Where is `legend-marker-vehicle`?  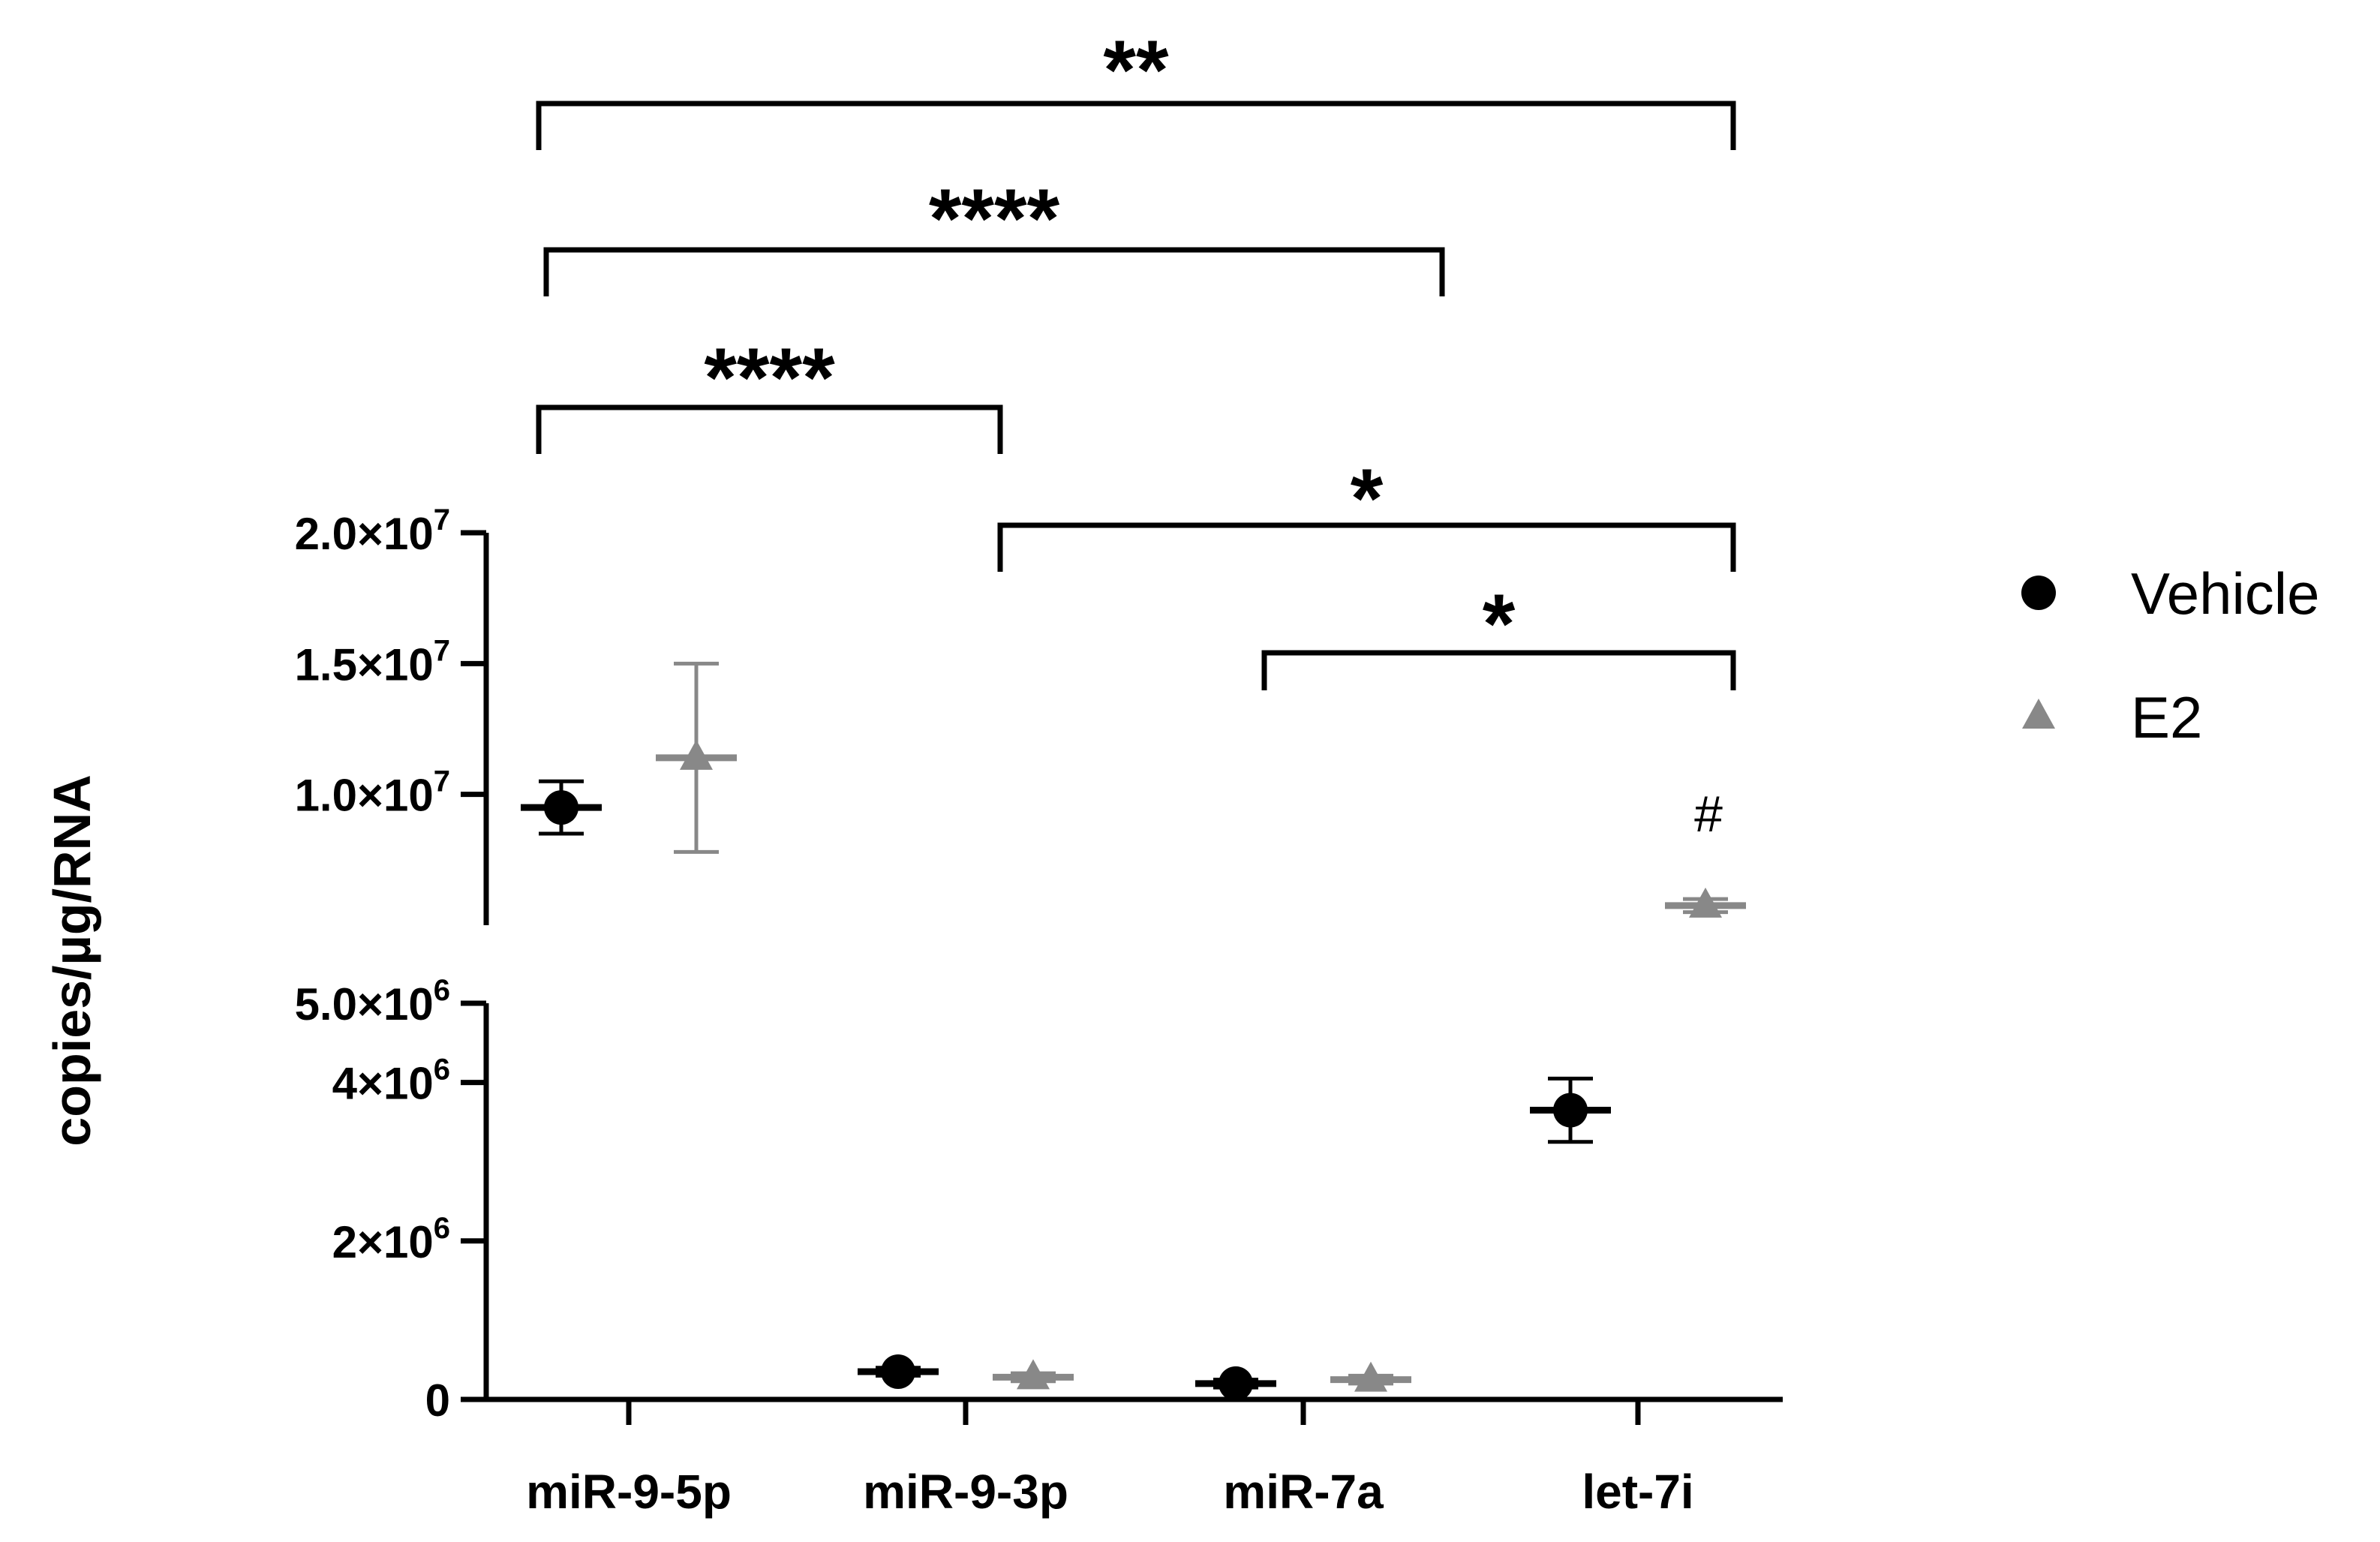 legend-marker-vehicle is located at coordinates (2038, 593).